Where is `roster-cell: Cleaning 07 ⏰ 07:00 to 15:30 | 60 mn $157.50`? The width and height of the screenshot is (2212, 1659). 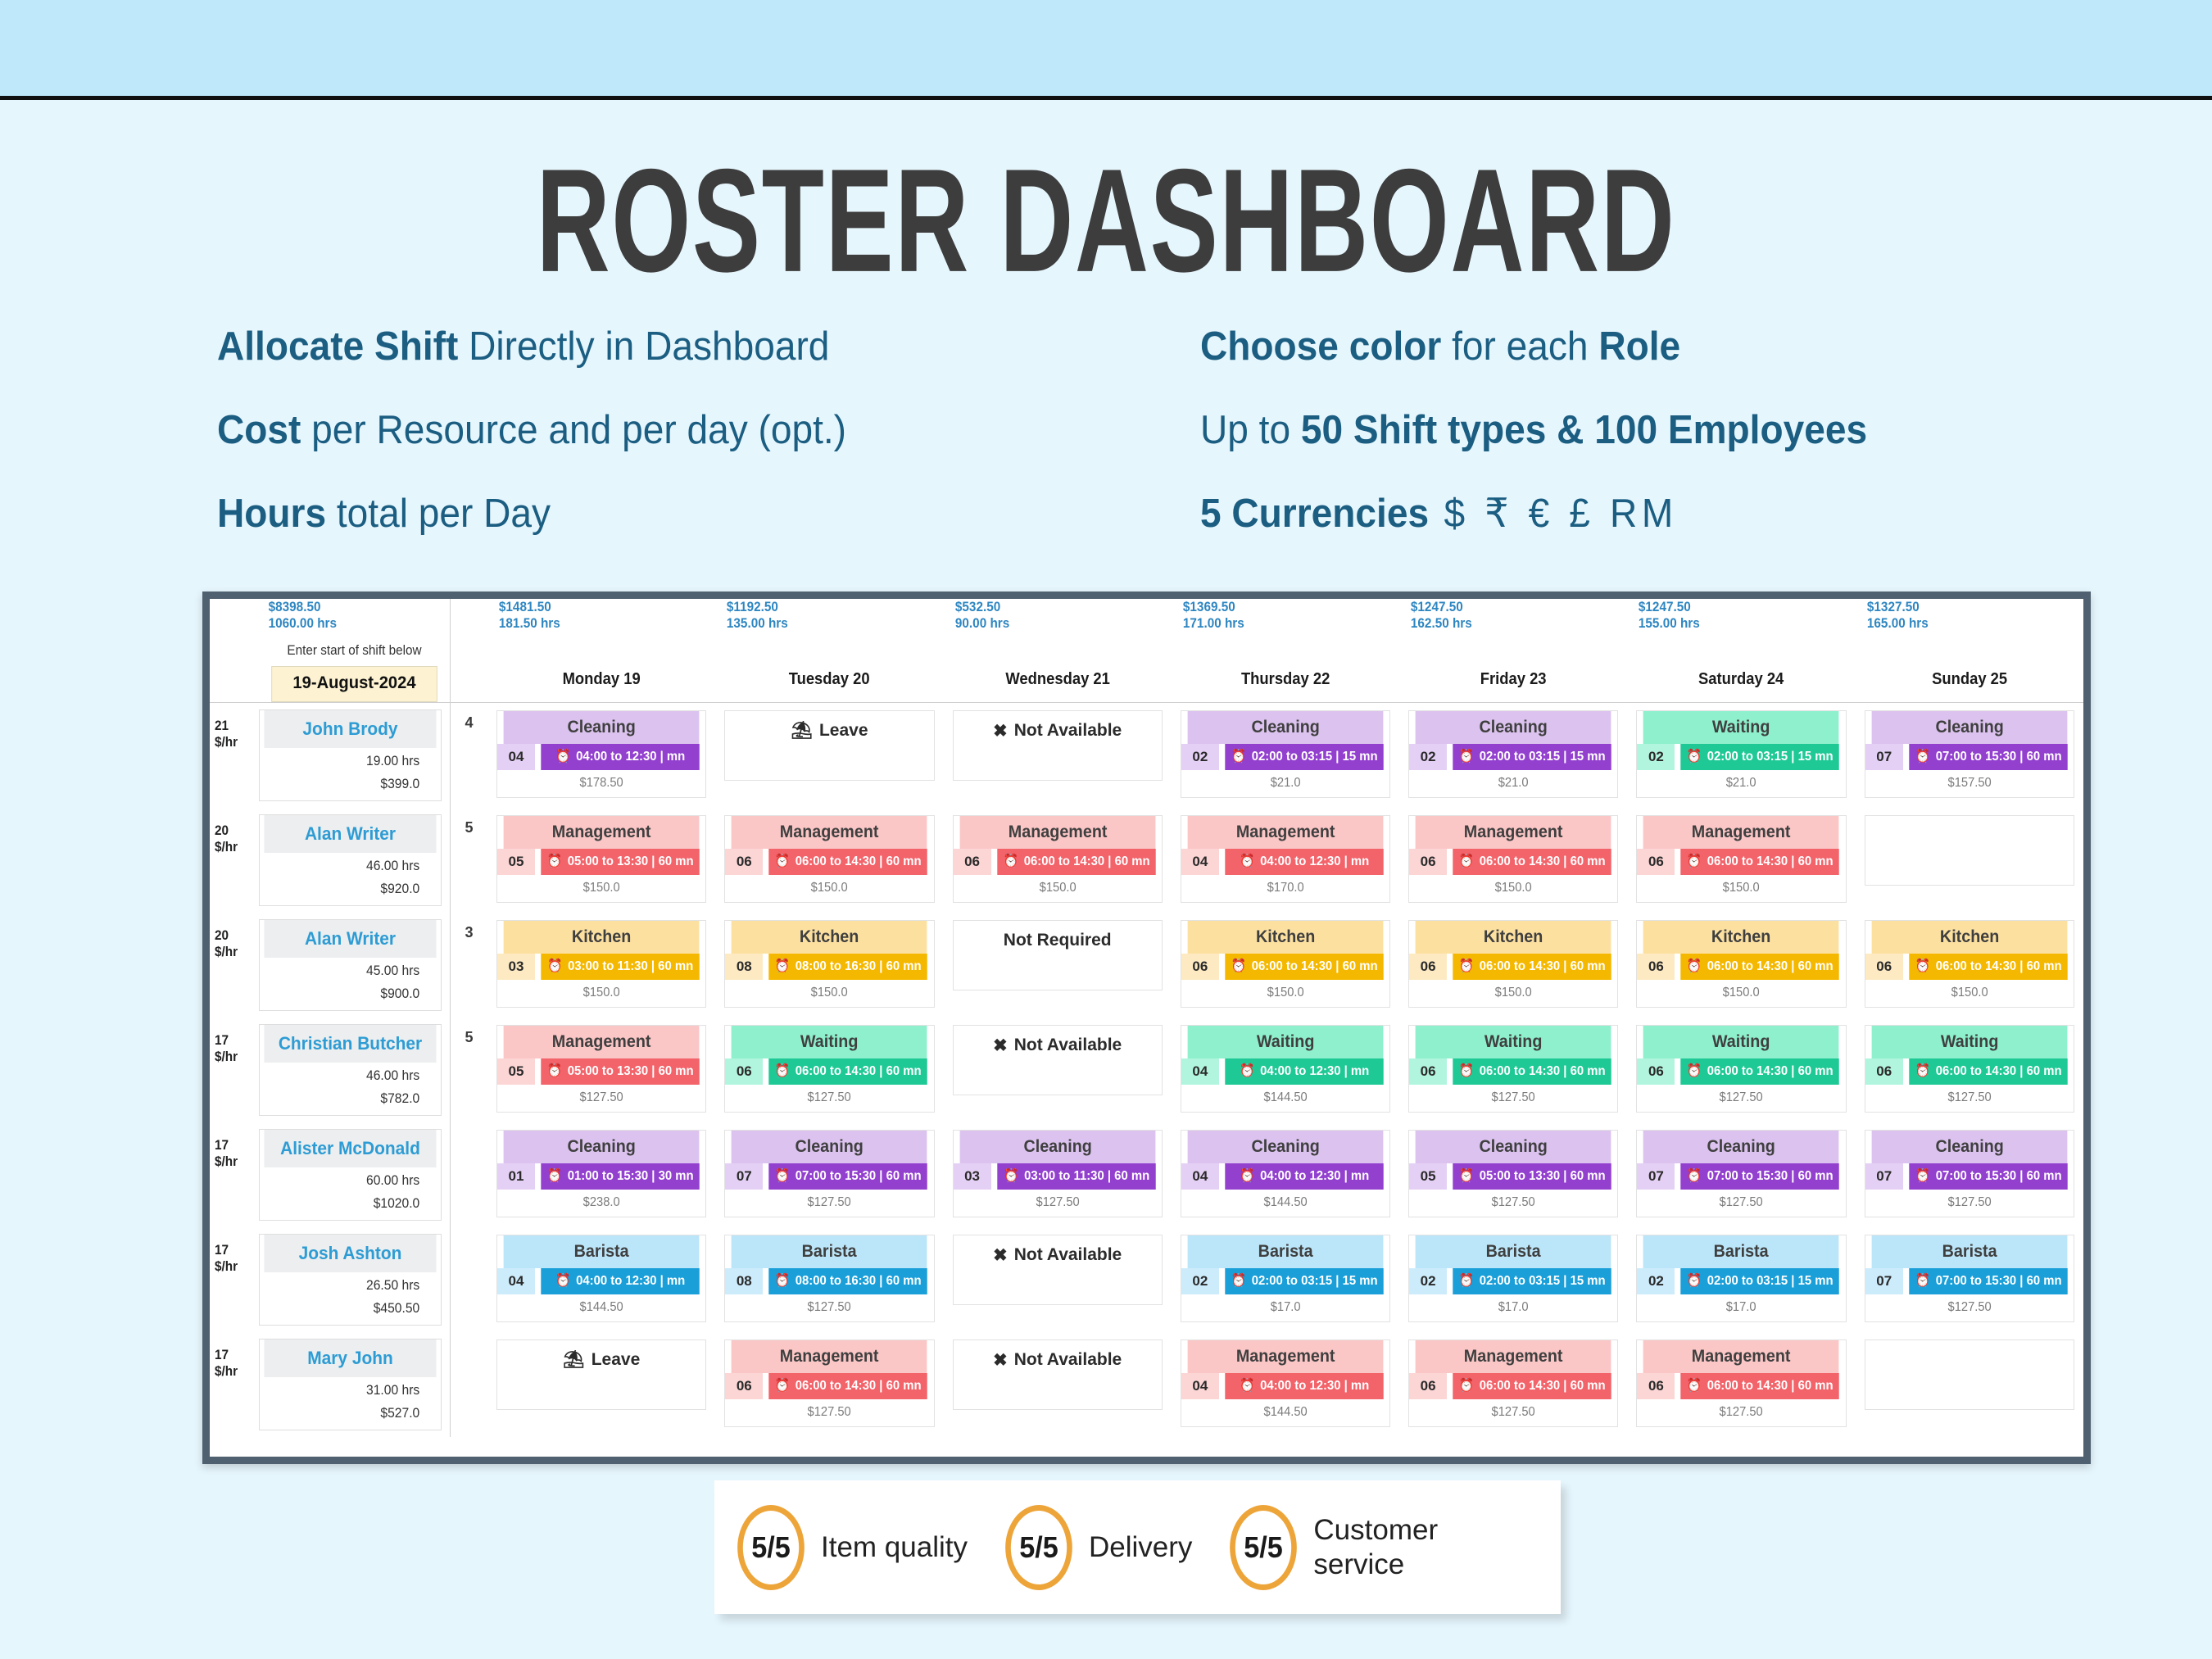 roster-cell: Cleaning 07 ⏰ 07:00 to 15:30 | 60 mn $157.50 is located at coordinates (1969, 755).